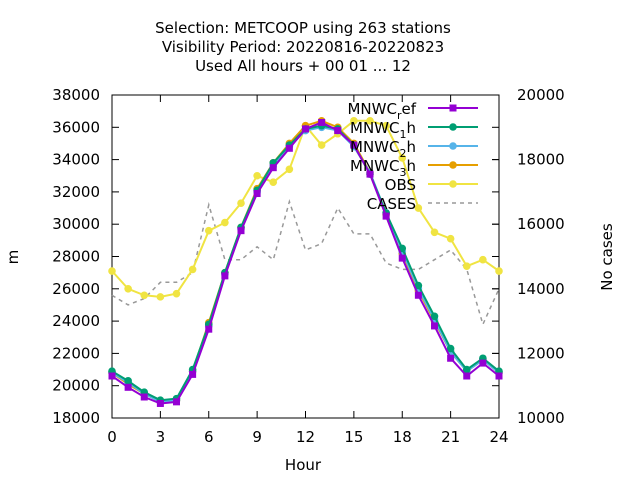 The height and width of the screenshot is (480, 640). I want to click on x-tick-label: 6, so click(209, 437).